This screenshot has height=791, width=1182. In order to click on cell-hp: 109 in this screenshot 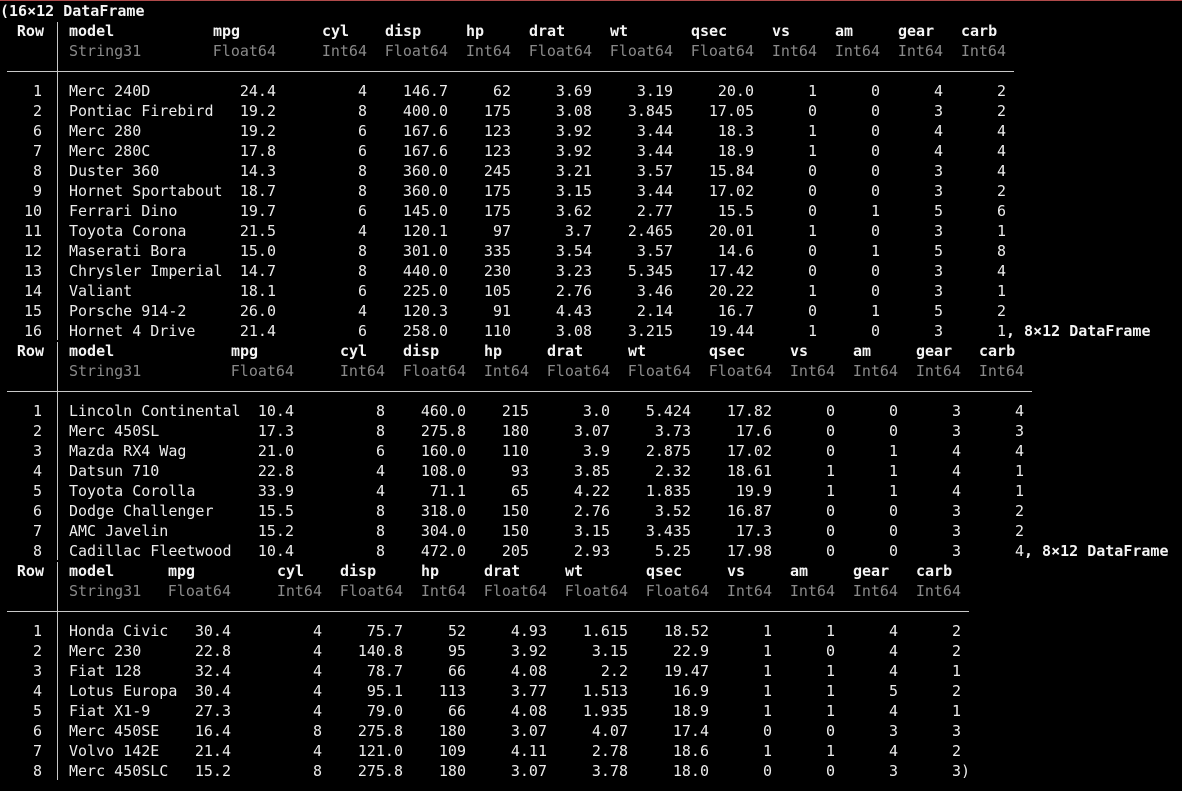, I will do `click(452, 751)`.